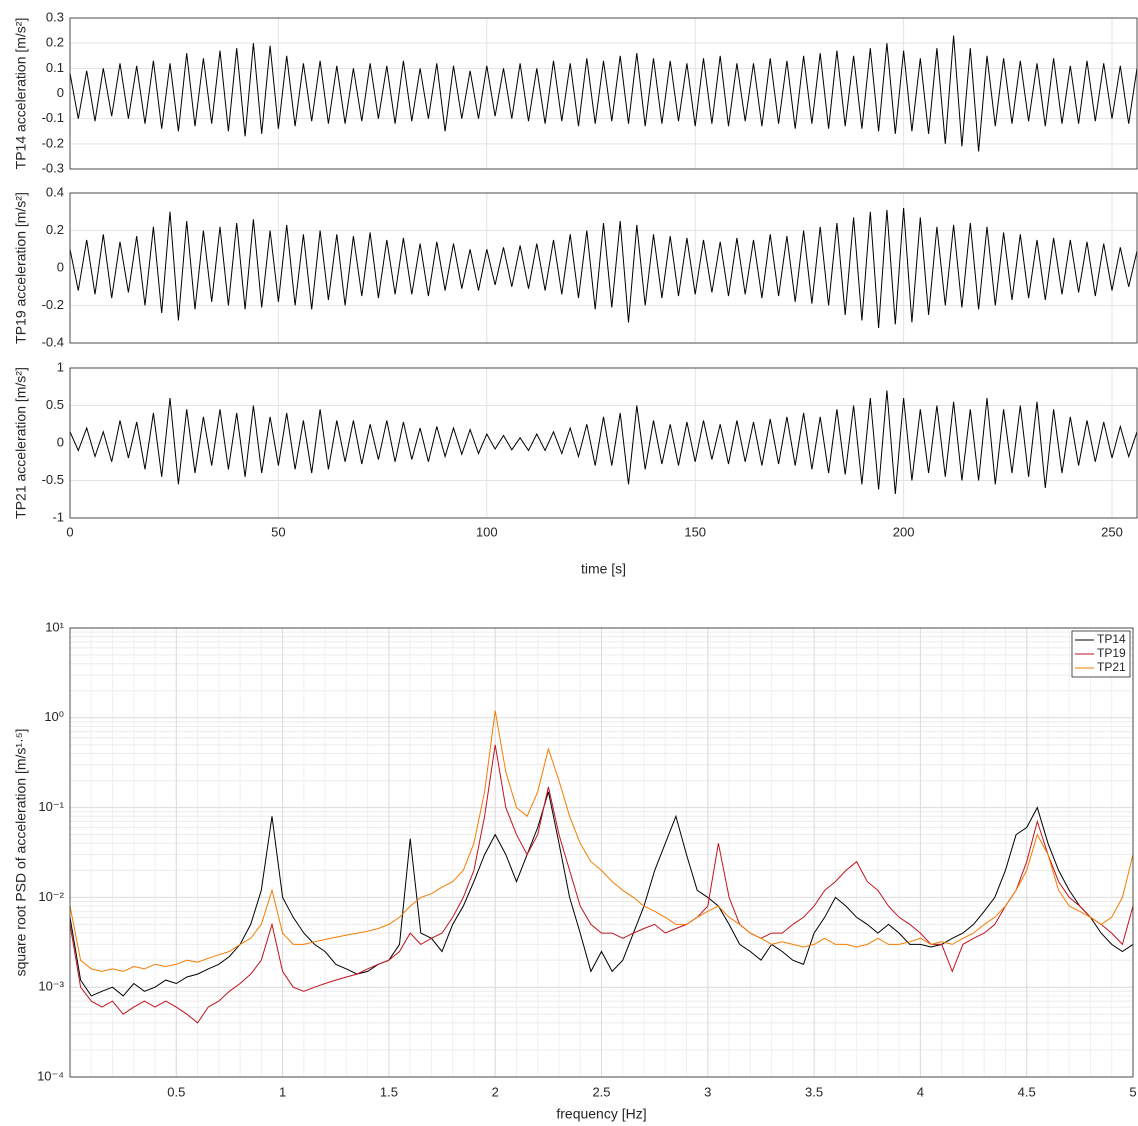 The height and width of the screenshot is (1126, 1138). Describe the element at coordinates (55, 16) in the screenshot. I see `y-tick-label: 0.3` at that location.